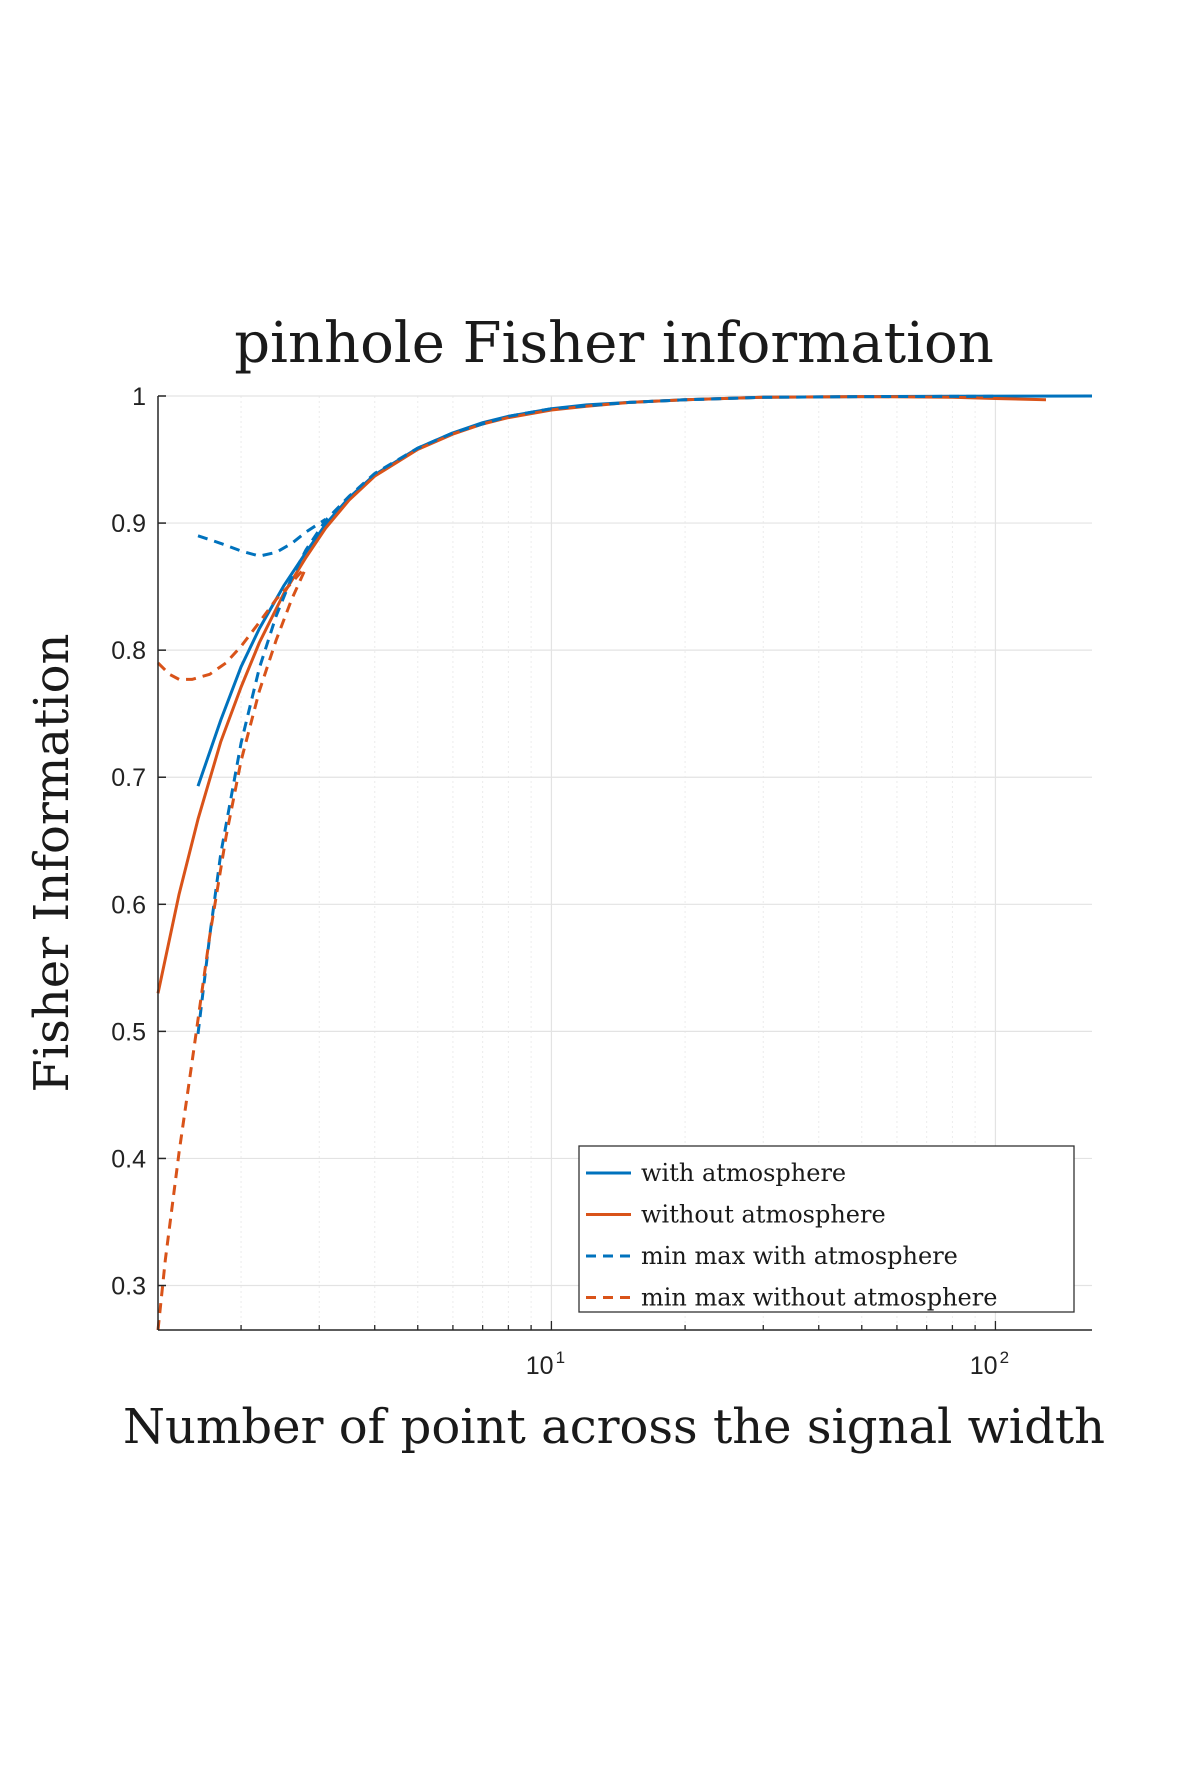 This screenshot has width=1200, height=1776. Describe the element at coordinates (52, 863) in the screenshot. I see `y-axis-label: Fisher Information` at that location.